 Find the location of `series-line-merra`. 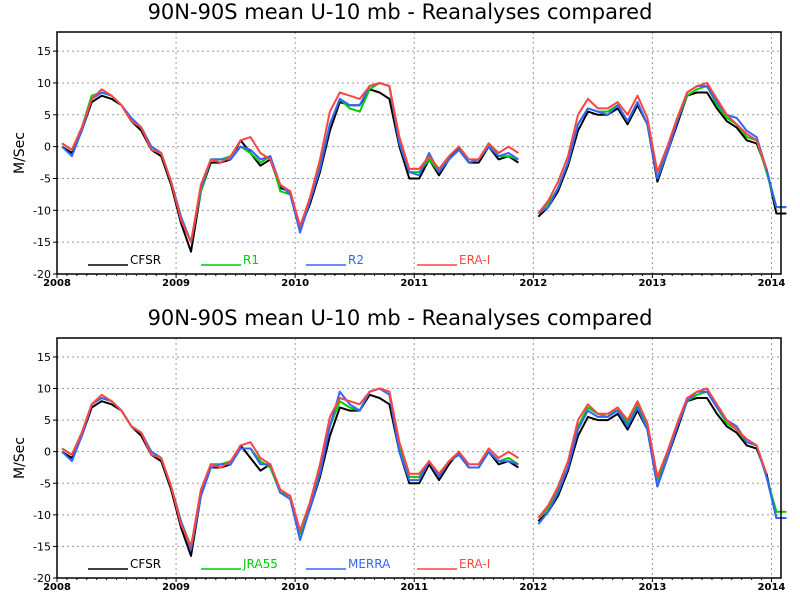

series-line-merra is located at coordinates (662, 457).